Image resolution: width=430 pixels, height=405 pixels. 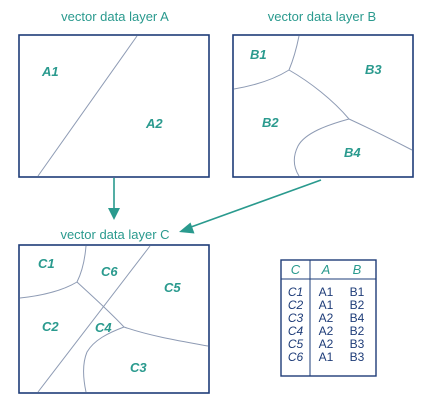 What do you see at coordinates (172, 287) in the screenshot?
I see `region-c5-label: C5` at bounding box center [172, 287].